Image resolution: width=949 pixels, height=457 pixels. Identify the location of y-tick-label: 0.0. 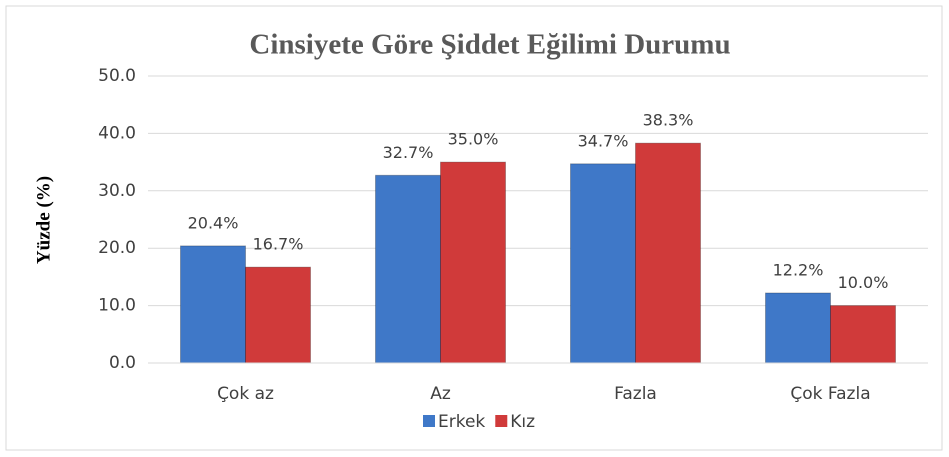
(122, 363).